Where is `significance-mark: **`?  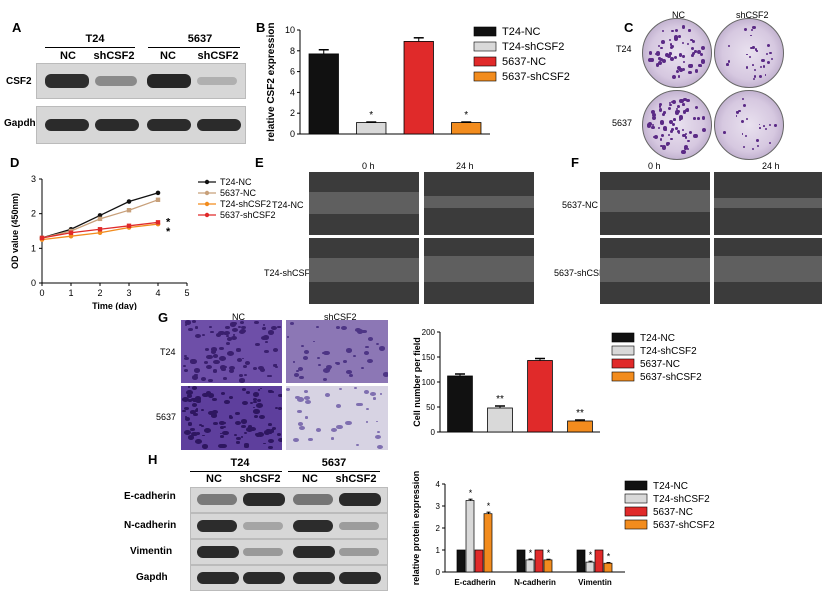 significance-mark: ** is located at coordinates (500, 399).